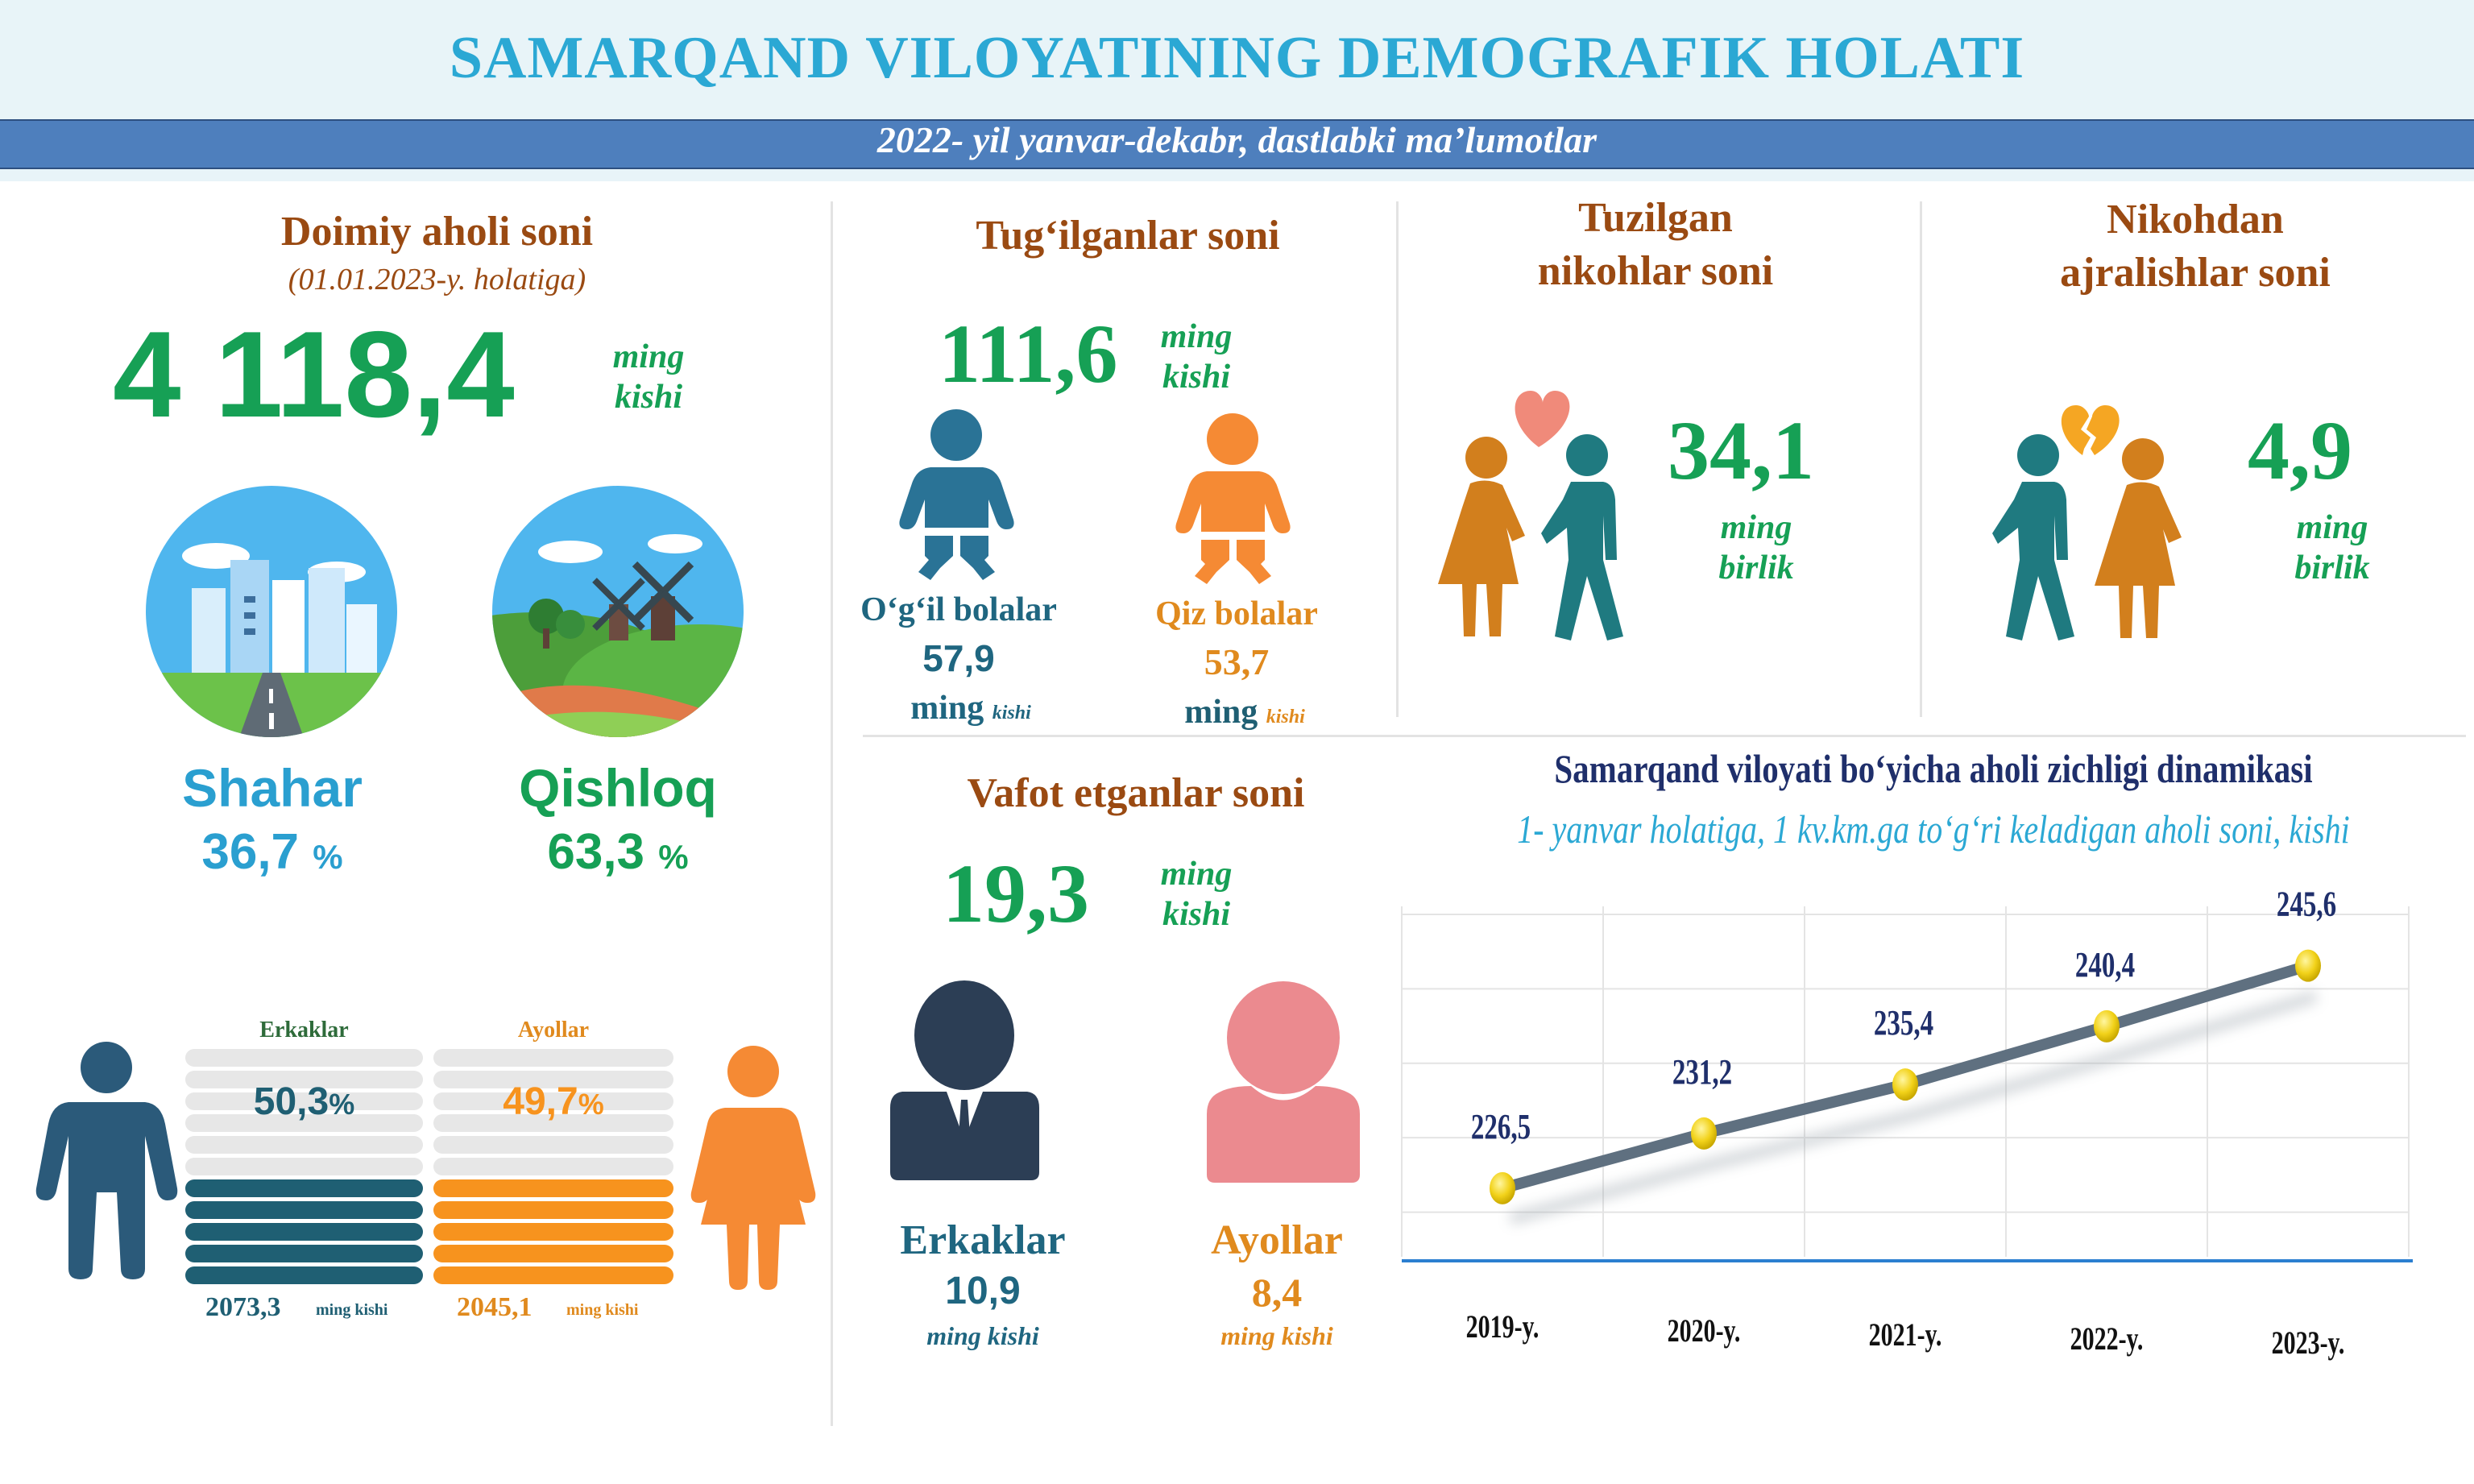 The image size is (2474, 1484). Describe the element at coordinates (1136, 793) in the screenshot. I see `deaths-title: Vafot etganlar soni` at that location.